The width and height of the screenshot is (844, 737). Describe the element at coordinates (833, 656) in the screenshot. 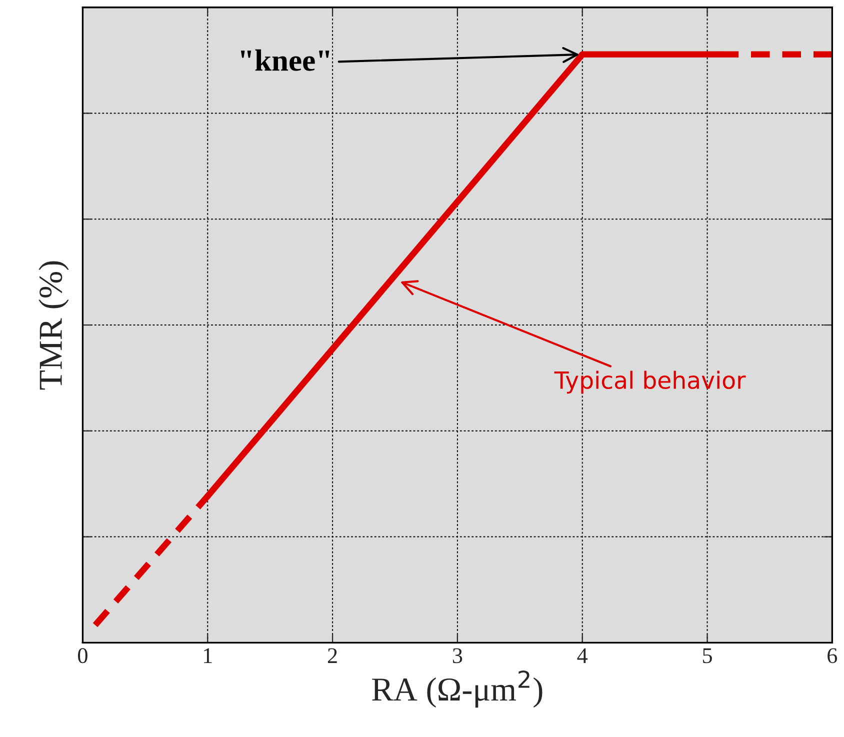

I see `x-tick-label: 6` at that location.